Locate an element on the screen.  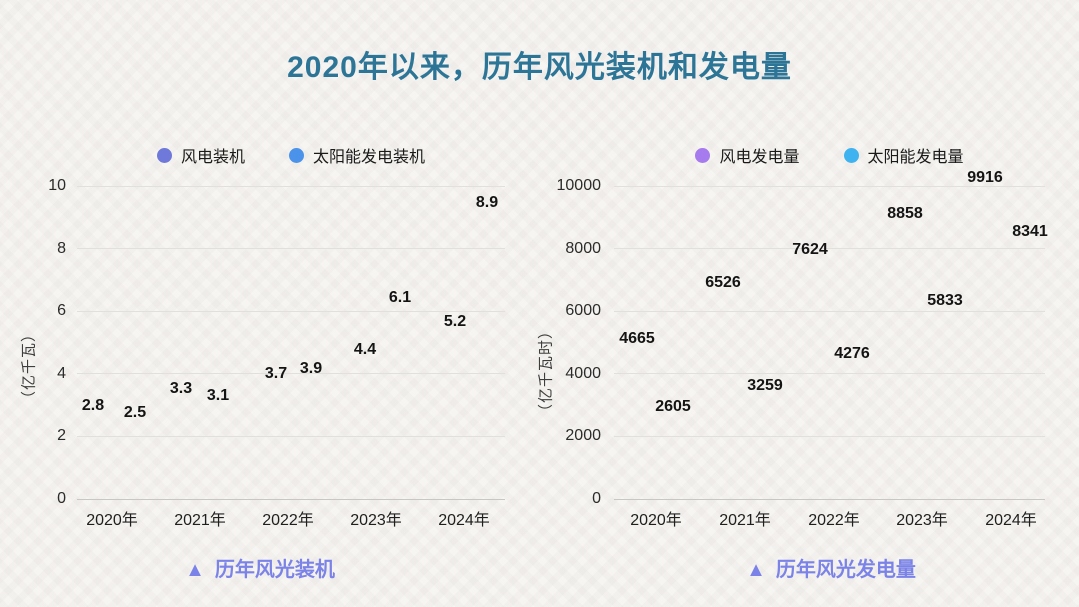
data-label: 3.9 is located at coordinates (311, 368).